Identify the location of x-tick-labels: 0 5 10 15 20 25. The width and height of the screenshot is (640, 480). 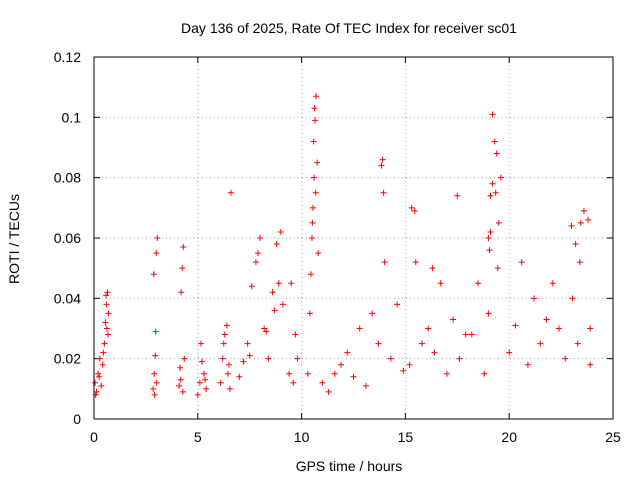
(355, 437).